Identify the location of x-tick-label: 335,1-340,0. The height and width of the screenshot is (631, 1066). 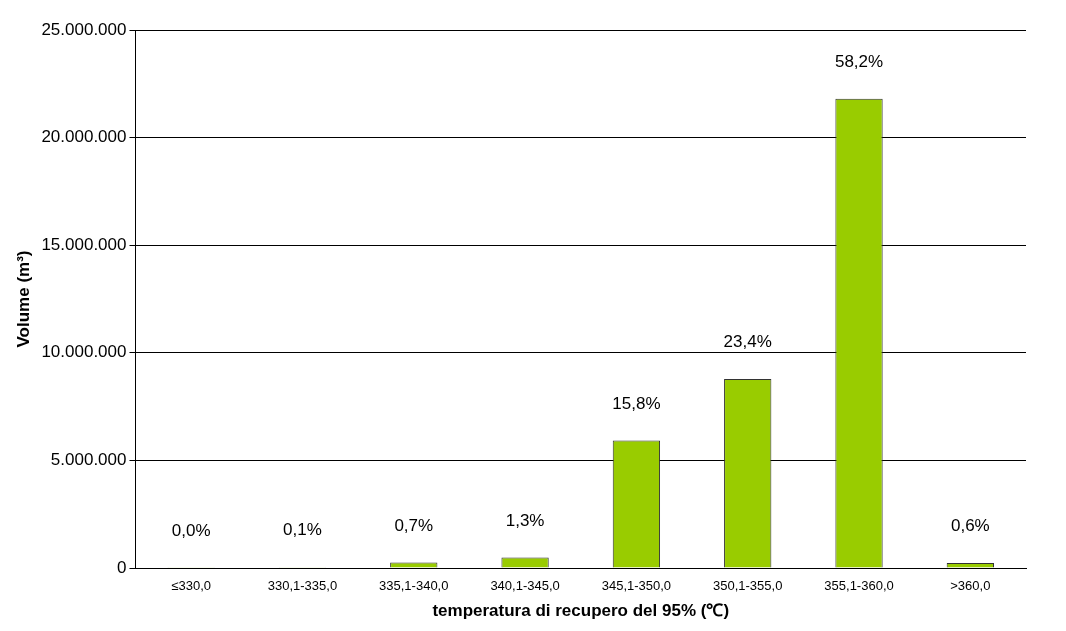
(414, 586).